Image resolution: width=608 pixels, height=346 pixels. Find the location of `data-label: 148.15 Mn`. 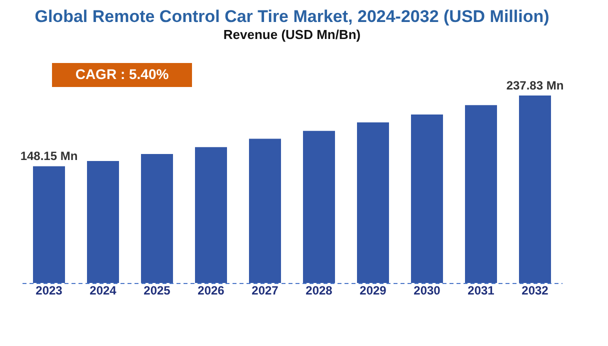

data-label: 148.15 Mn is located at coordinates (49, 156).